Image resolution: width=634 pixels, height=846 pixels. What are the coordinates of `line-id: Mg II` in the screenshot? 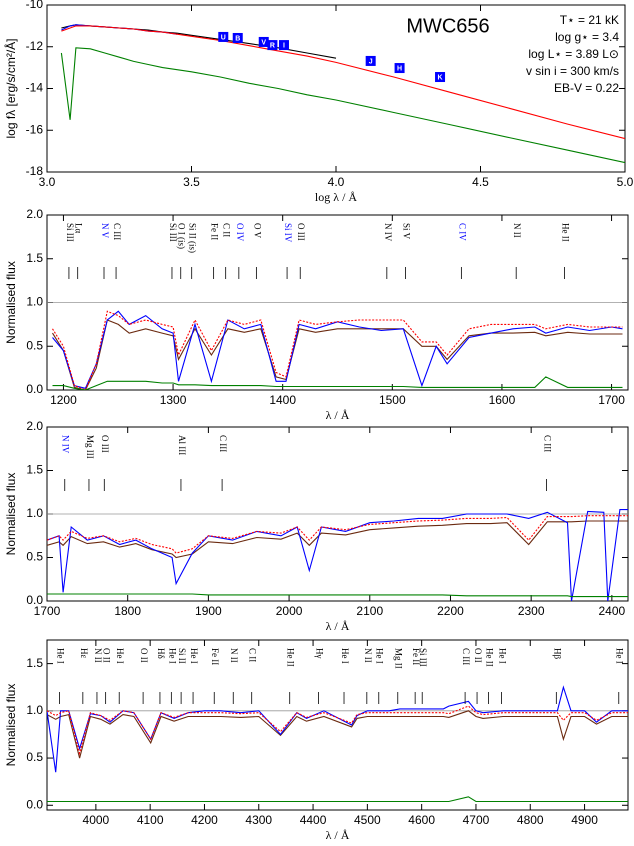 It's located at (399, 658).